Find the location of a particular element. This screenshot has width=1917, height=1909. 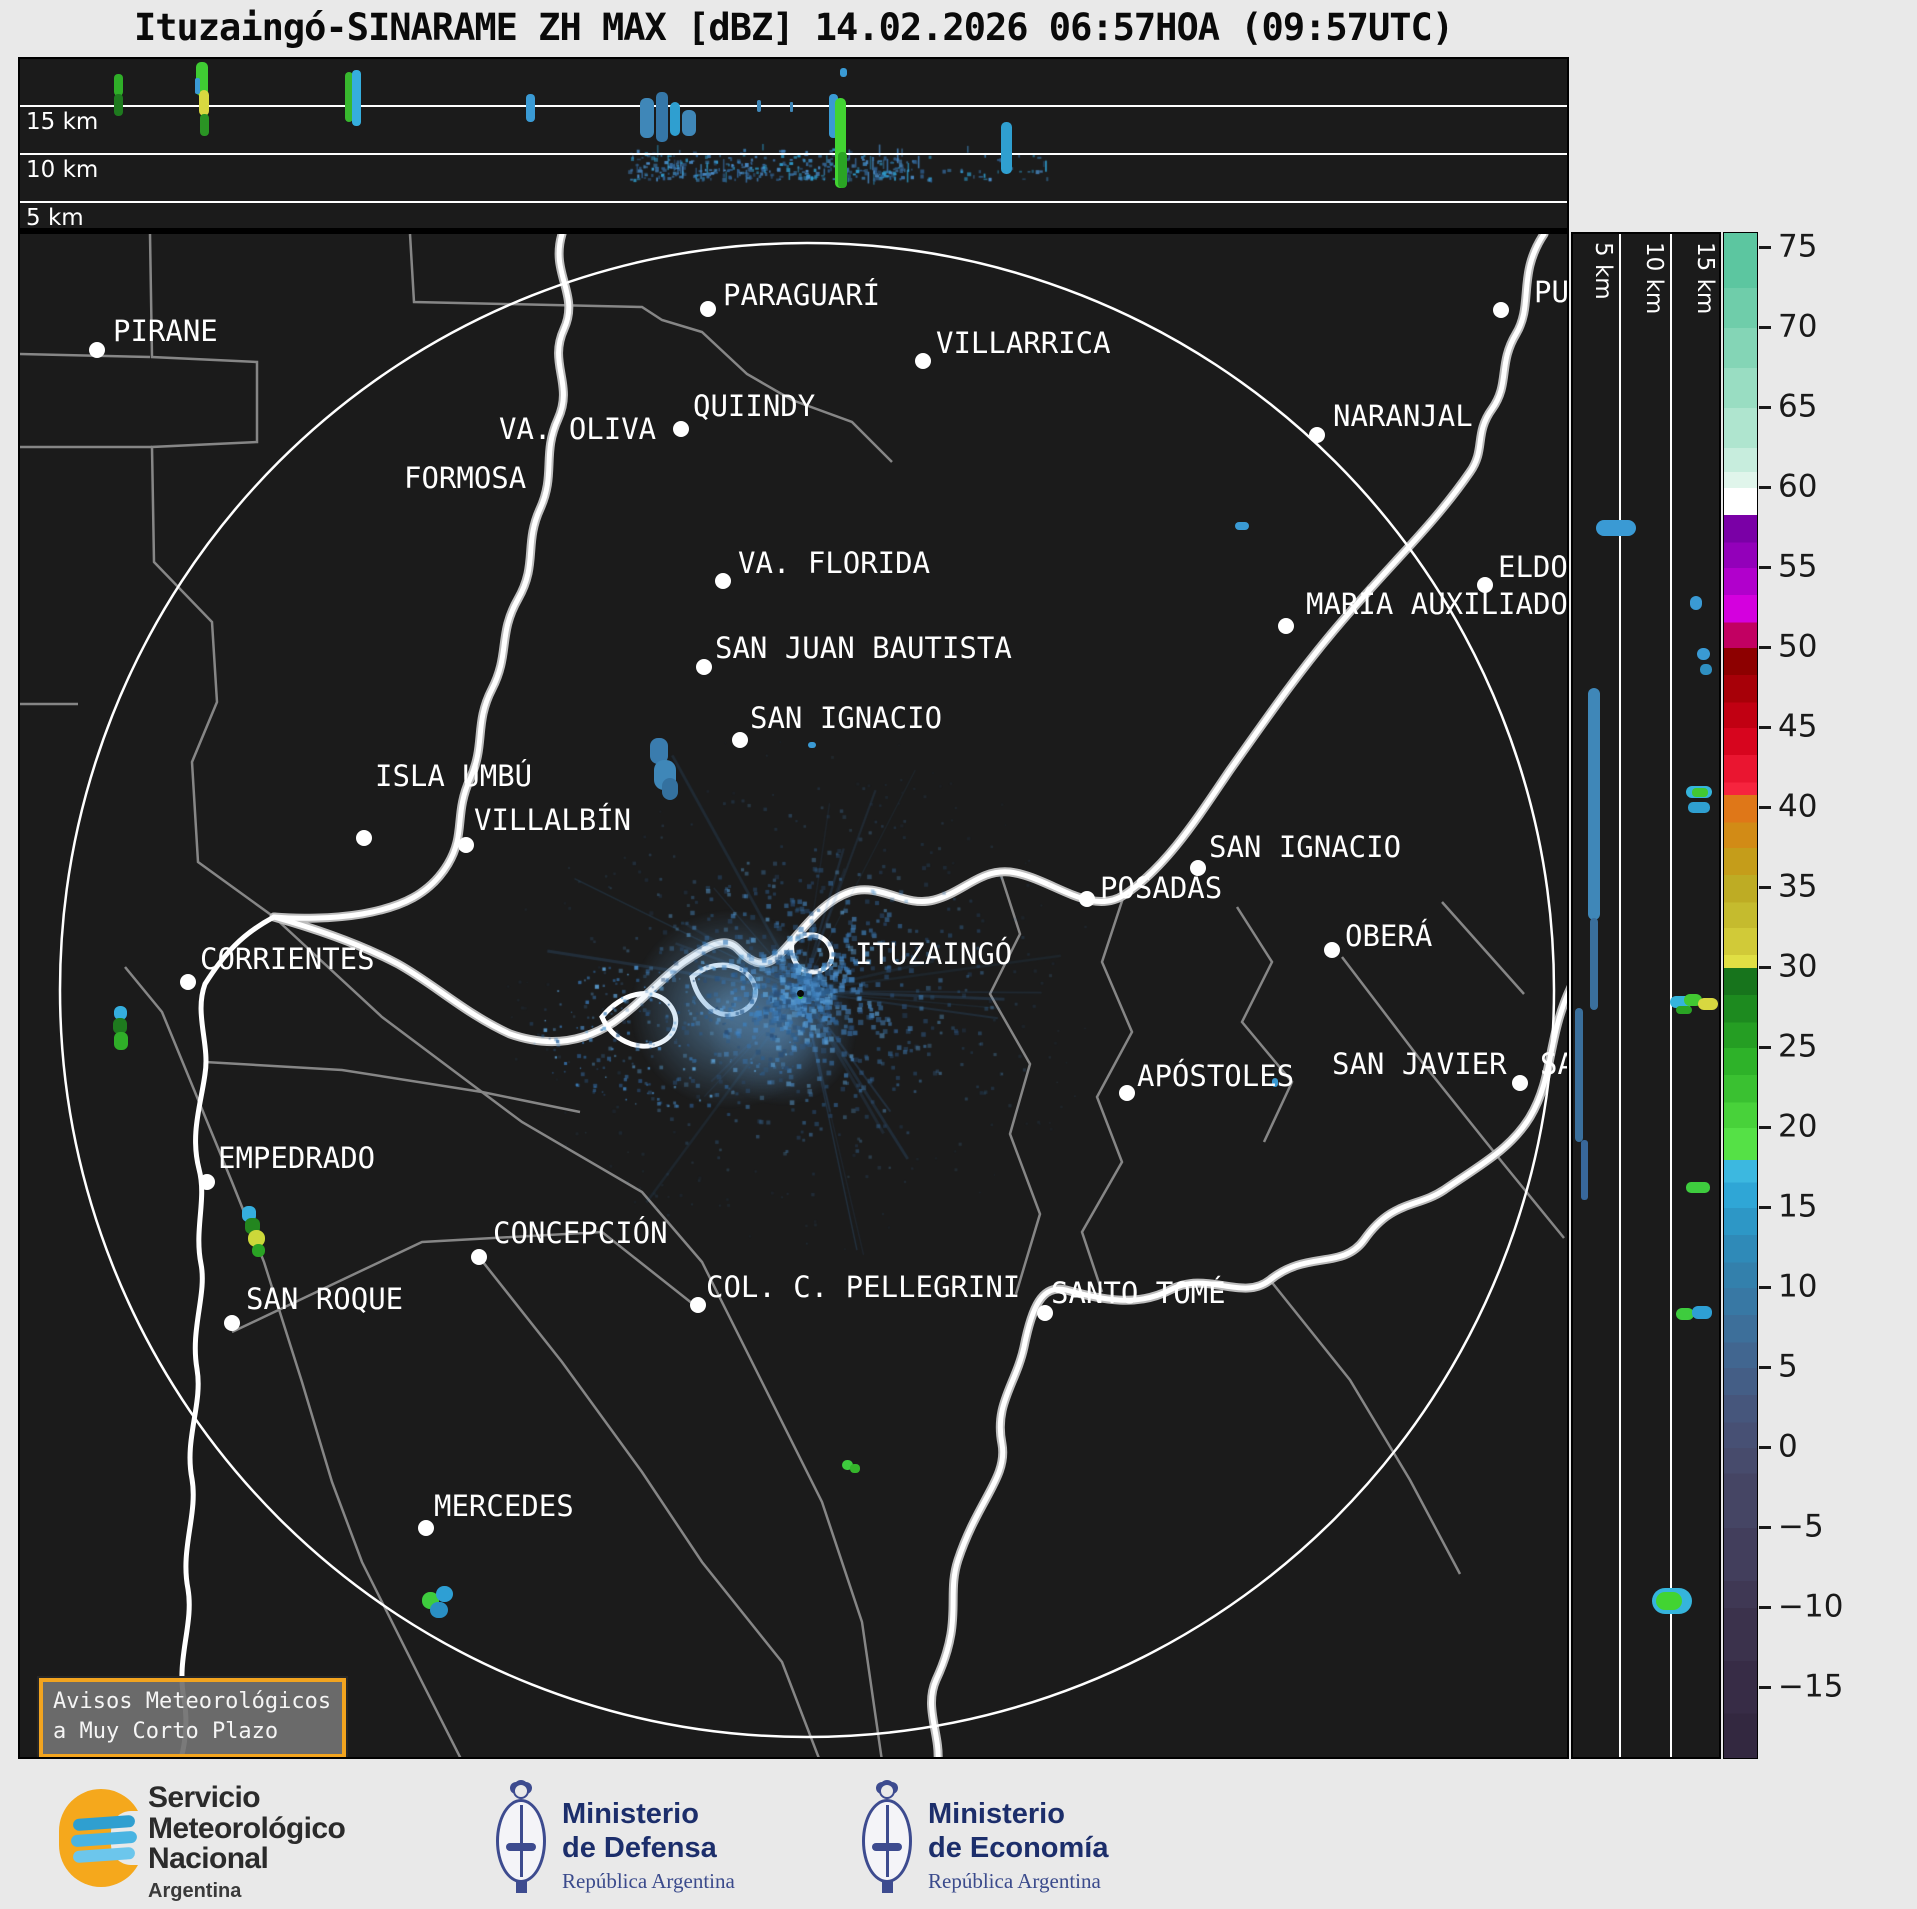

colorbar-tick-label: 45 is located at coordinates (1798, 726).